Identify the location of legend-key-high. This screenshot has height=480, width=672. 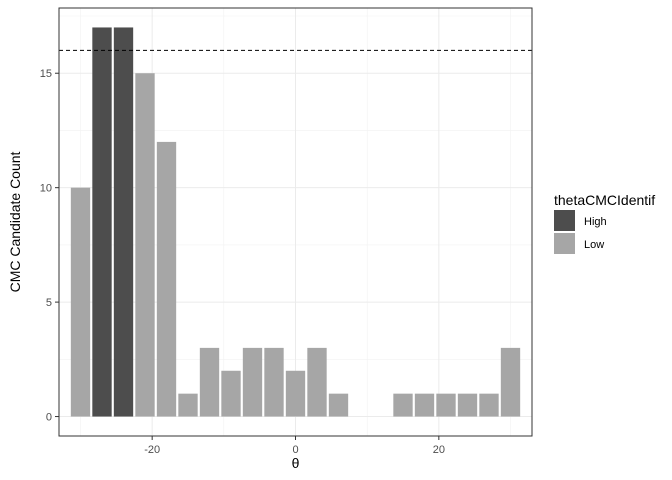
(564, 220).